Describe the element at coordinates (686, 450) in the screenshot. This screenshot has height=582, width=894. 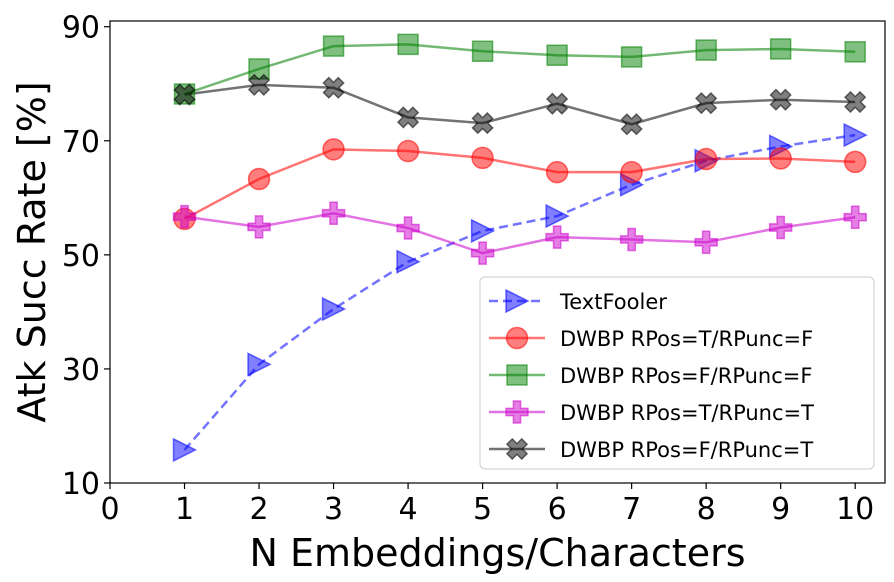
I see `legend-label: DWBP RPos=F/RPunc=T` at that location.